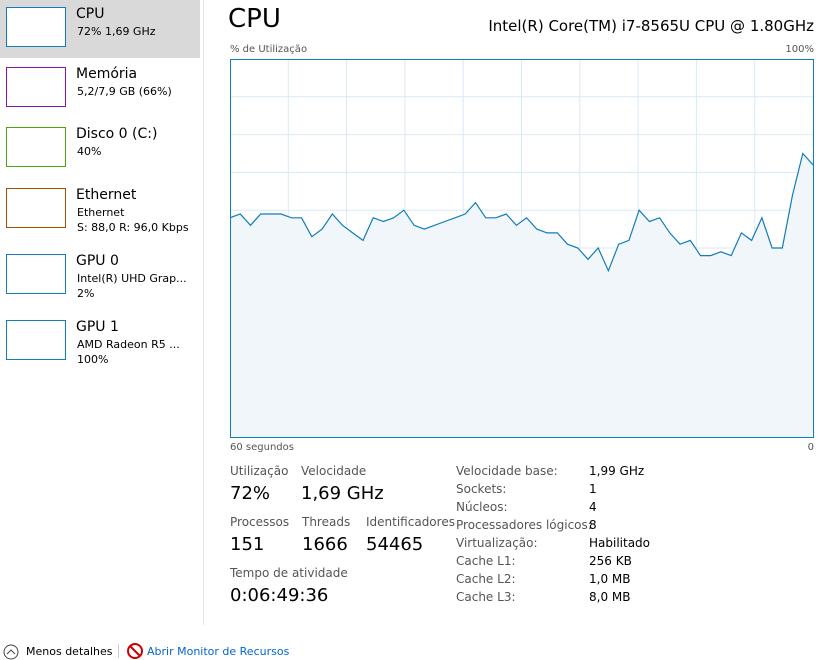  I want to click on stat-value: 0:06:49:36, so click(279, 595).